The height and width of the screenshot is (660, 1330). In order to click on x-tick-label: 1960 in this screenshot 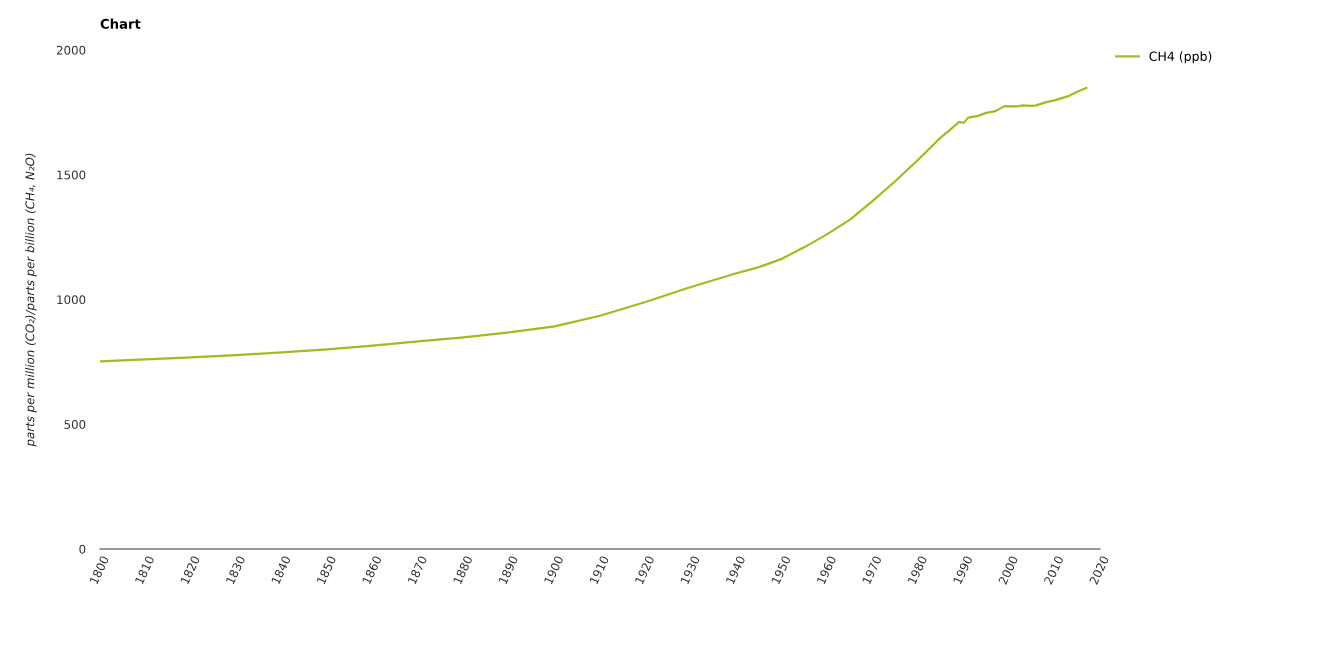, I will do `click(826, 570)`.